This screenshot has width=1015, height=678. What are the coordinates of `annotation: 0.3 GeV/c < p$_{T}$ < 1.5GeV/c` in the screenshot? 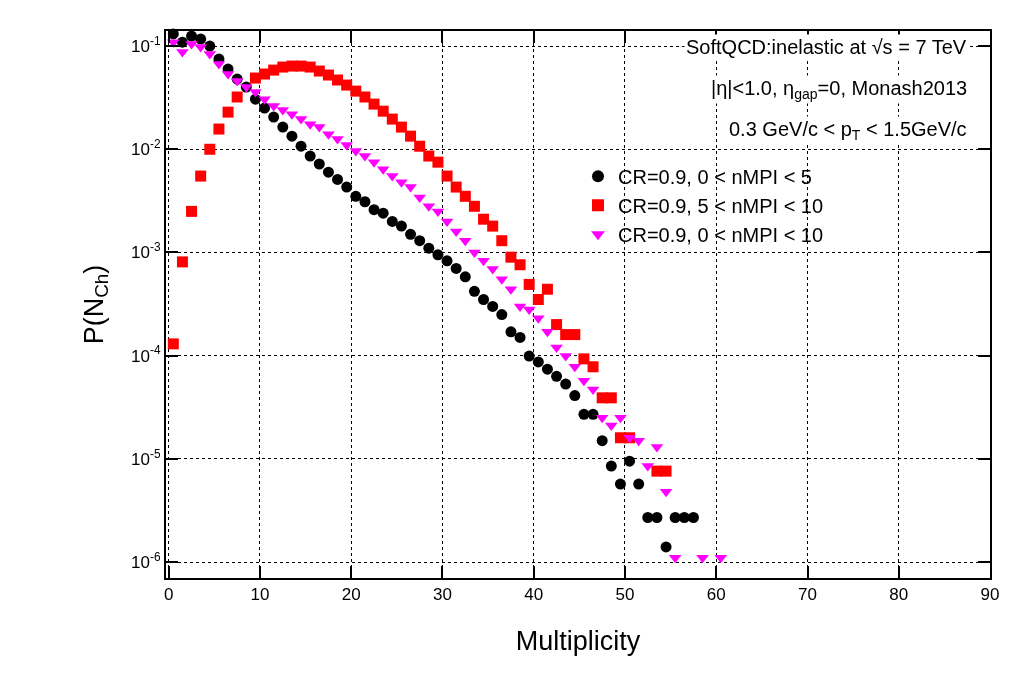 It's located at (848, 131).